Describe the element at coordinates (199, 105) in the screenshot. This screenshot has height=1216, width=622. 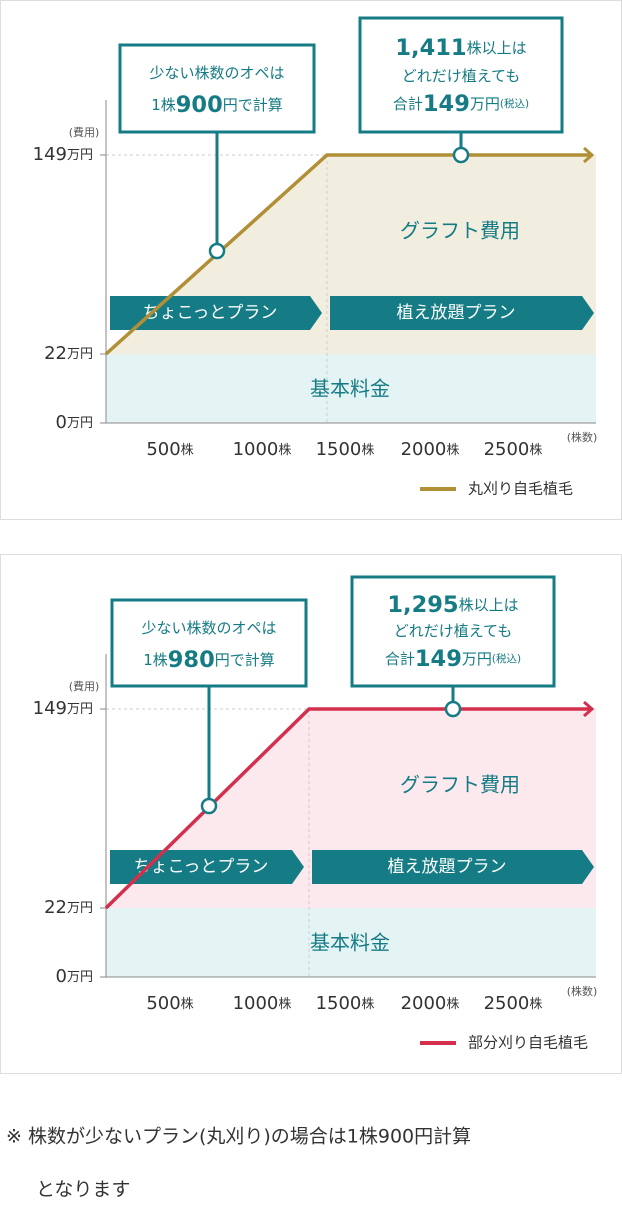
I see `text-segment: 900` at that location.